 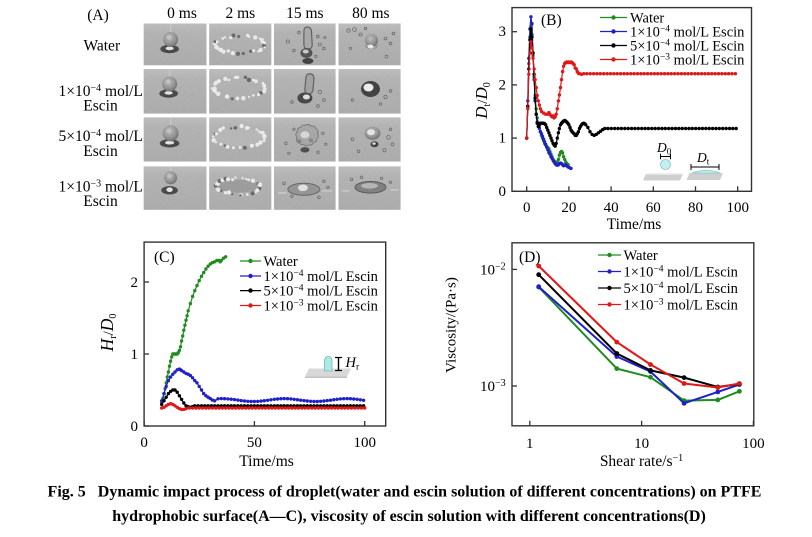 What do you see at coordinates (551, 20) in the screenshot?
I see `svg-text: (B)` at bounding box center [551, 20].